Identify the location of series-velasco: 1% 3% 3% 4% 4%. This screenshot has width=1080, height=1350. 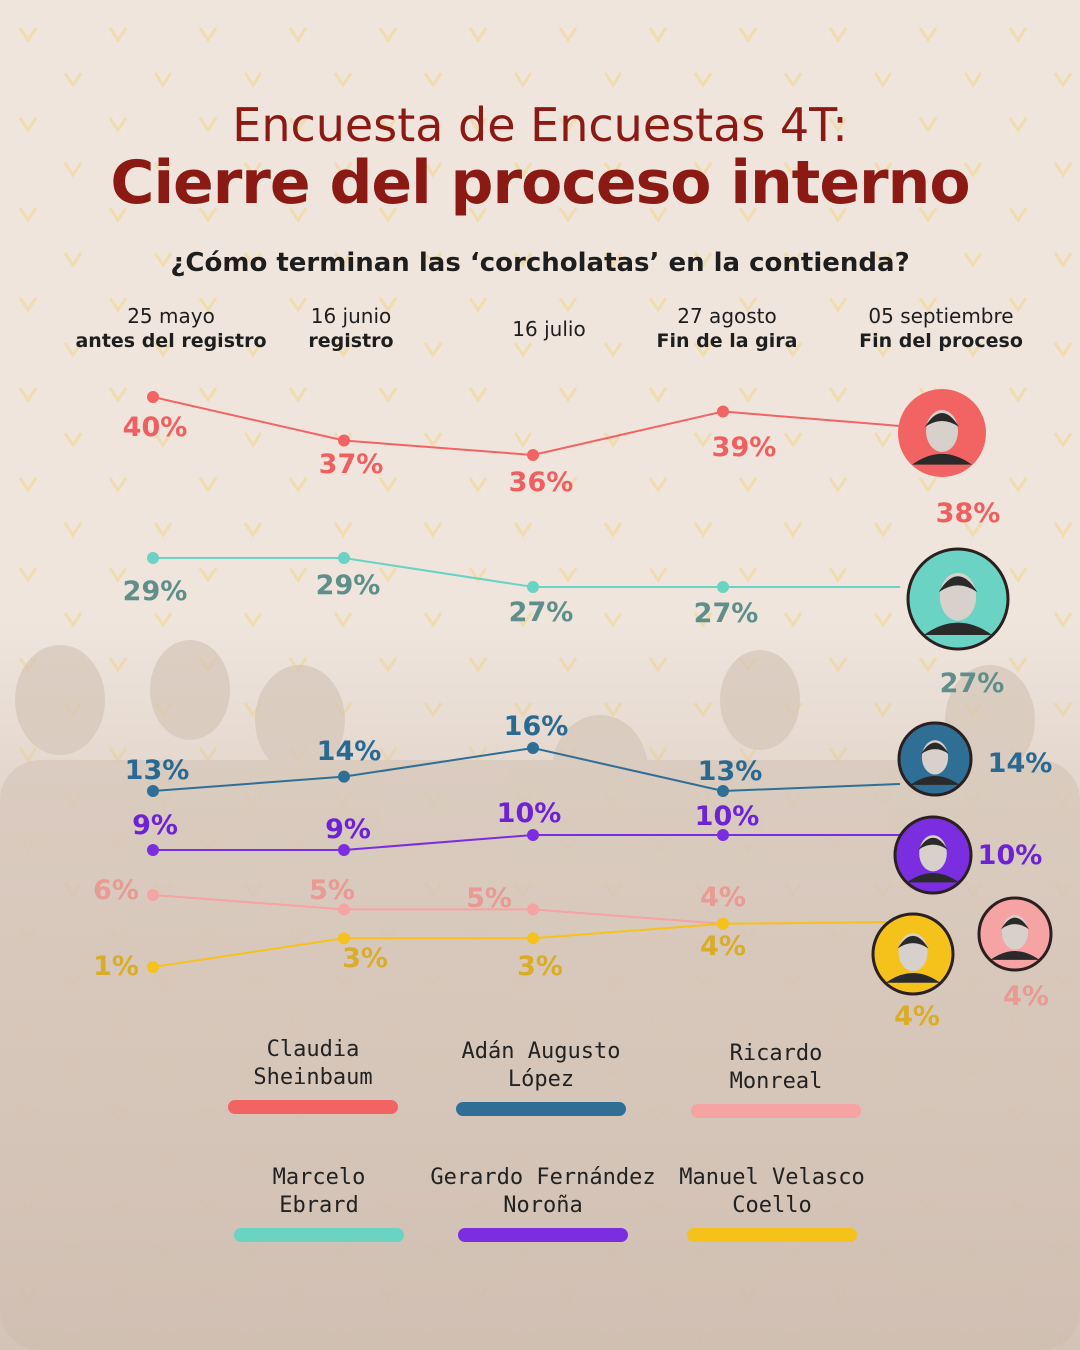
(524, 972).